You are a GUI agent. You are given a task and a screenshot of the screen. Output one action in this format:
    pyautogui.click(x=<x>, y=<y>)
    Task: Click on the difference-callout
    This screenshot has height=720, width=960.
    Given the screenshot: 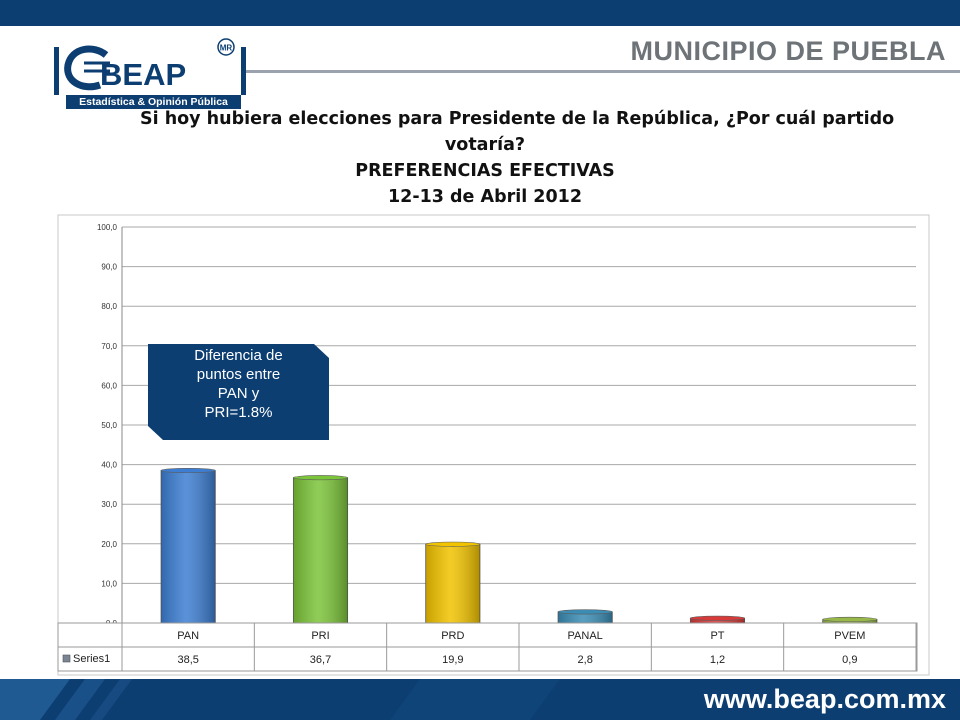 What is the action you would take?
    pyautogui.click(x=238, y=392)
    